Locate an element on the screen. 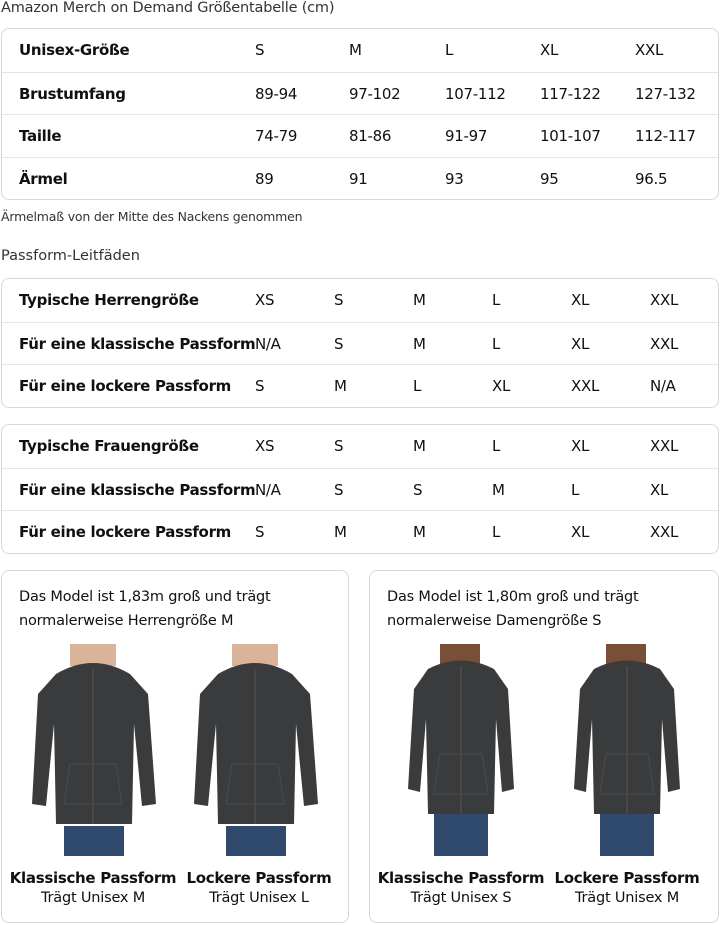 This screenshot has width=720, height=925. table-cell: 96.5 is located at coordinates (651, 178).